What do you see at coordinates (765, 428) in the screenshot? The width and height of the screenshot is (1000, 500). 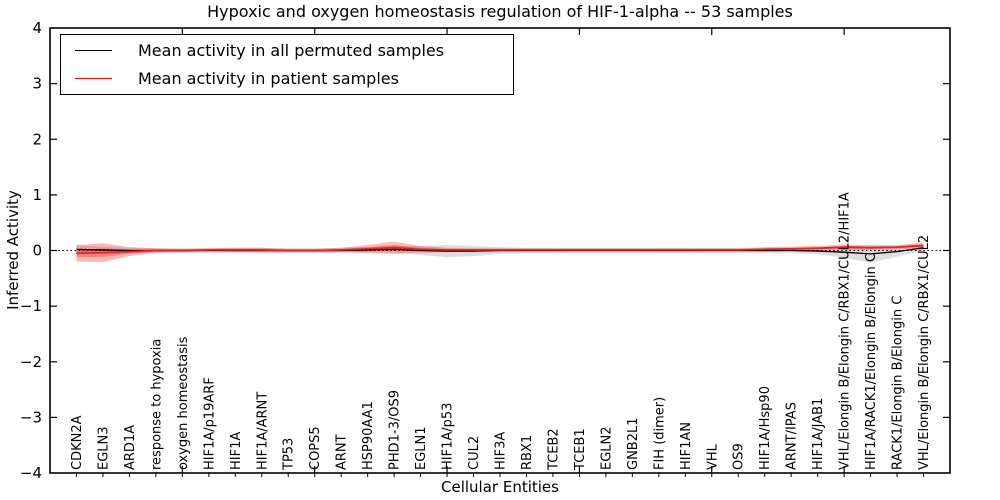 I see `category-label: HIF1A/Hsp90` at bounding box center [765, 428].